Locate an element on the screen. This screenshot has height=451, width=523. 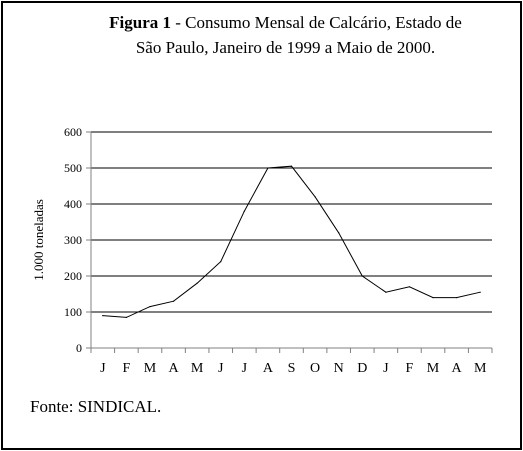
y-tick-label: 500 is located at coordinates (73, 168).